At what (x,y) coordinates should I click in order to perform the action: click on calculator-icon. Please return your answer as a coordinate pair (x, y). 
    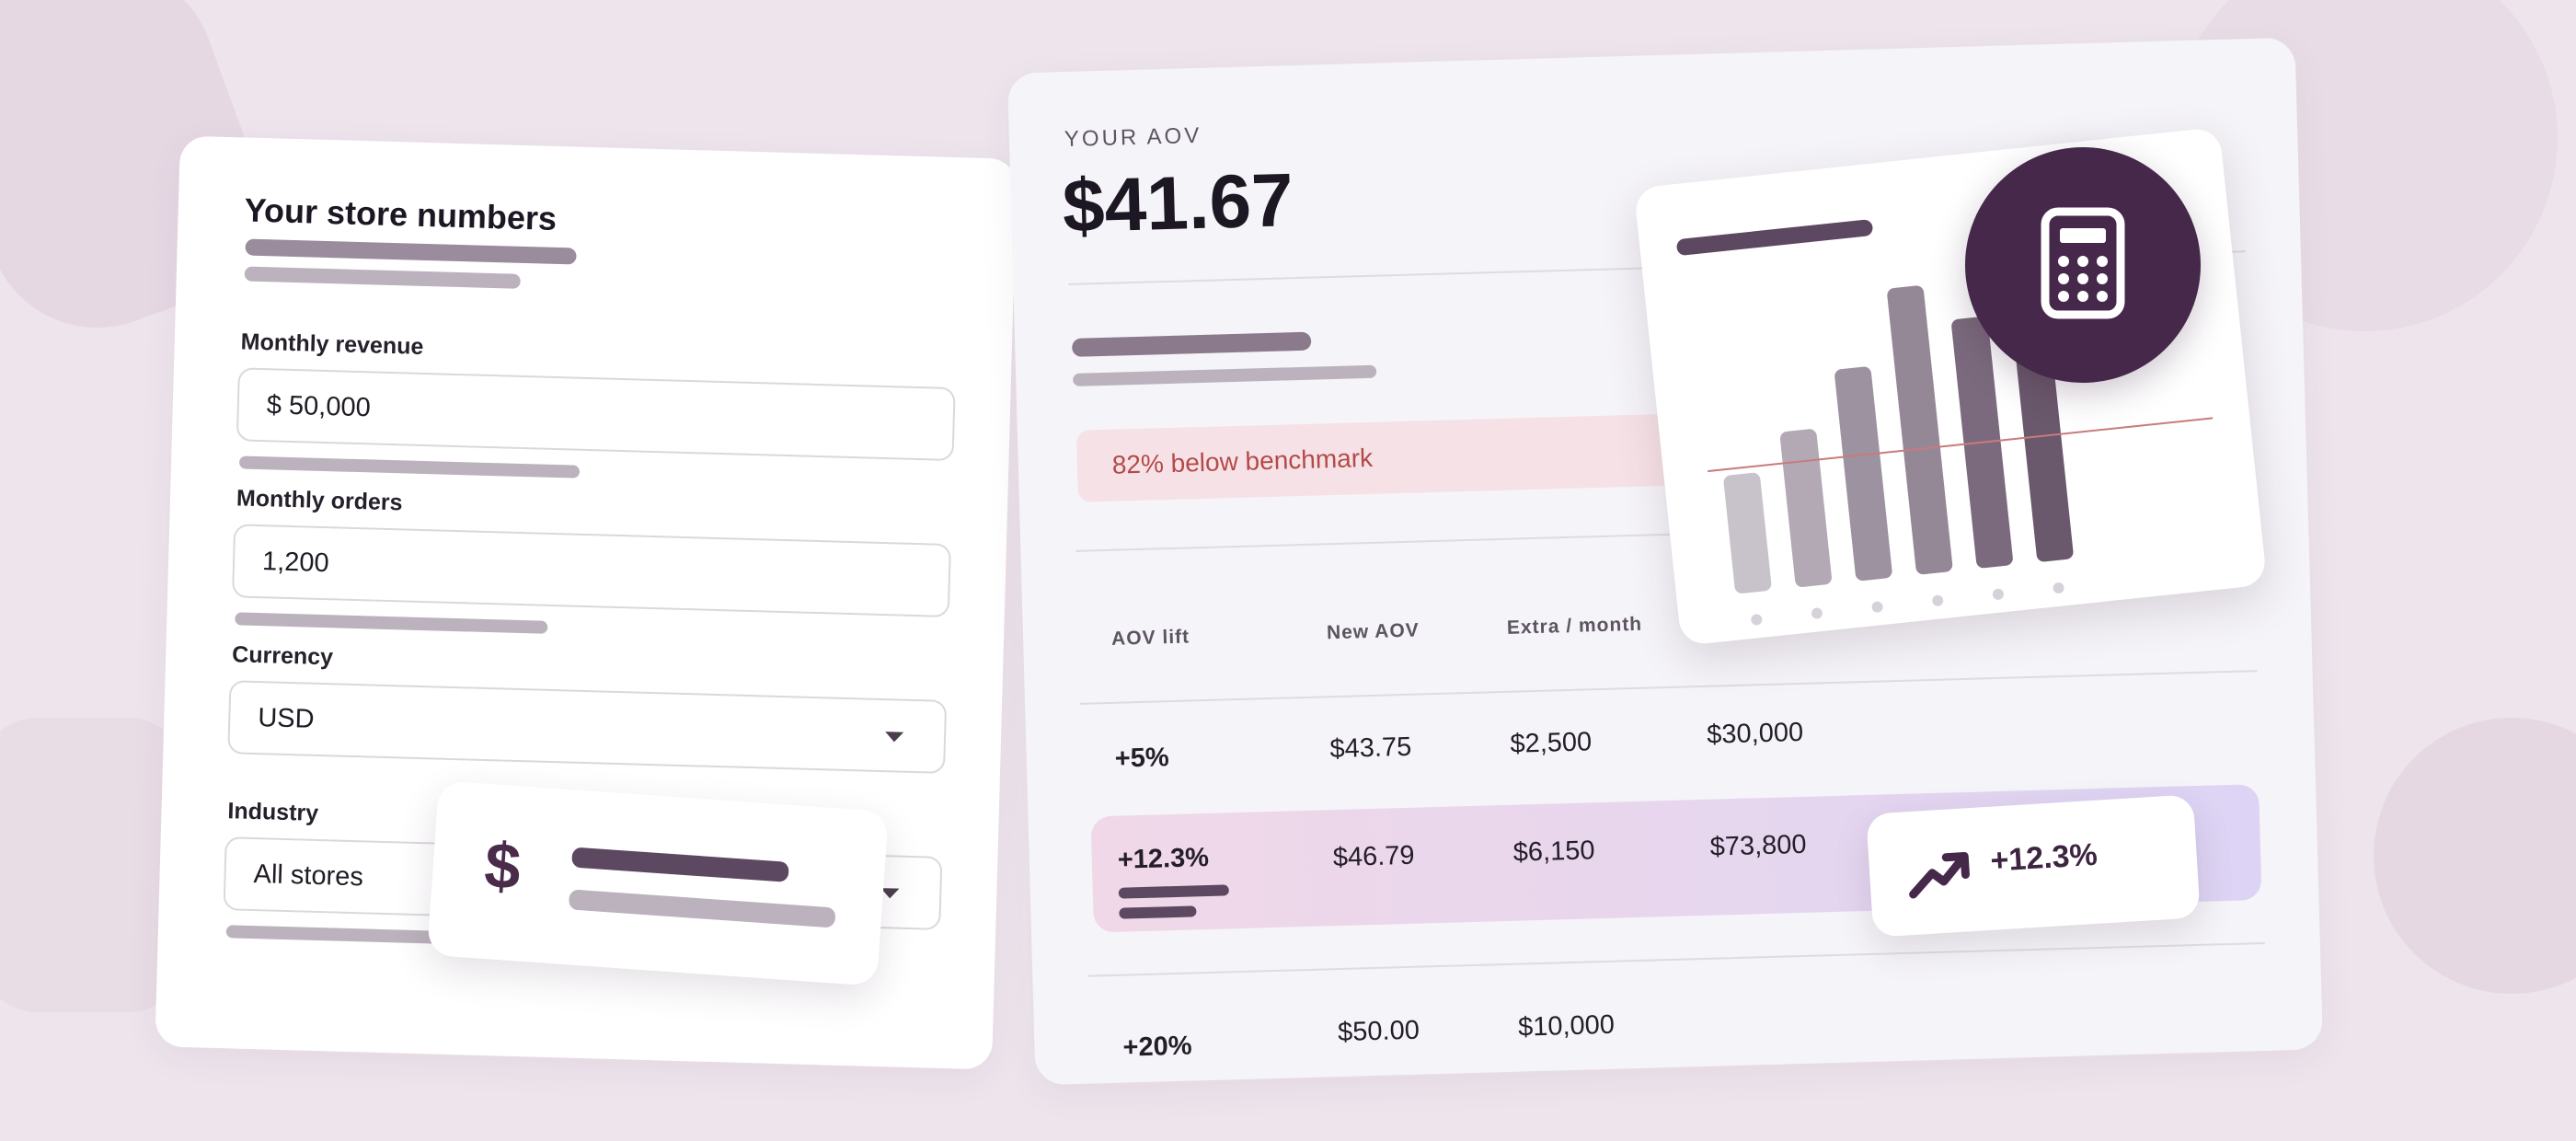
    Looking at the image, I should click on (2083, 263).